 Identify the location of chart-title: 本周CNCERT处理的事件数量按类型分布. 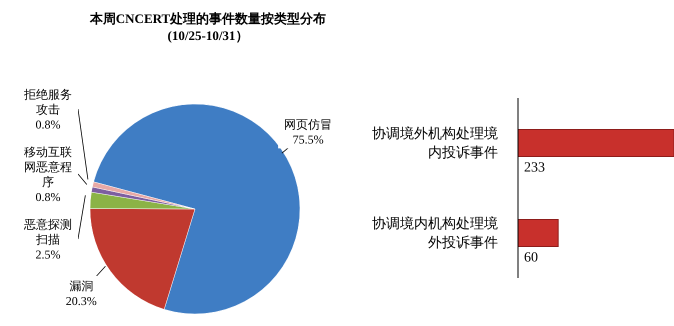
(208, 18).